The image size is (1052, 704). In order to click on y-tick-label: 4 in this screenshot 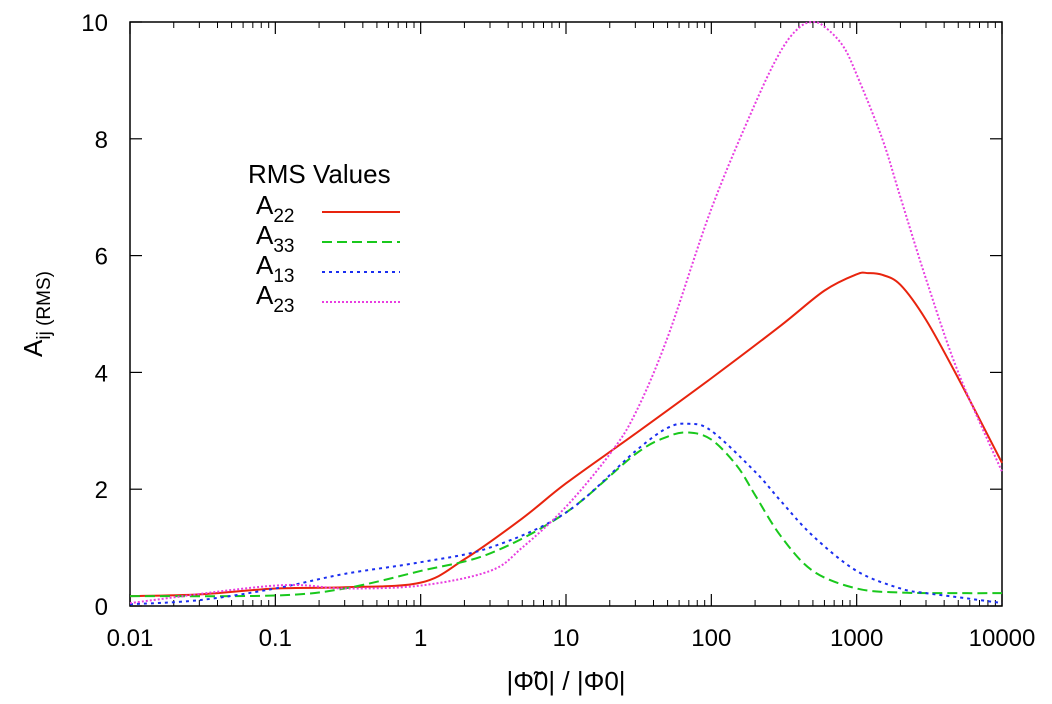, I will do `click(101, 373)`.